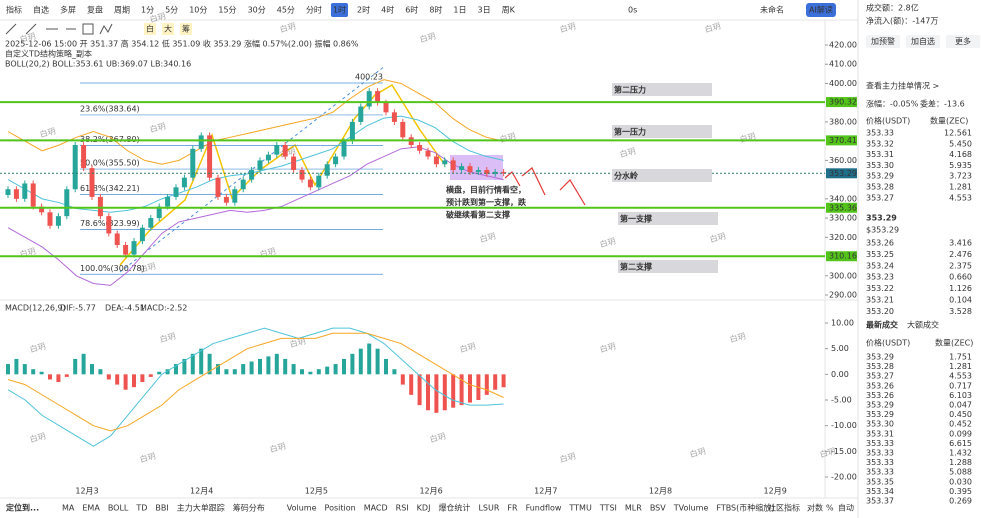 The width and height of the screenshot is (981, 518). I want to click on indicator-tab: TTMU, so click(580, 508).